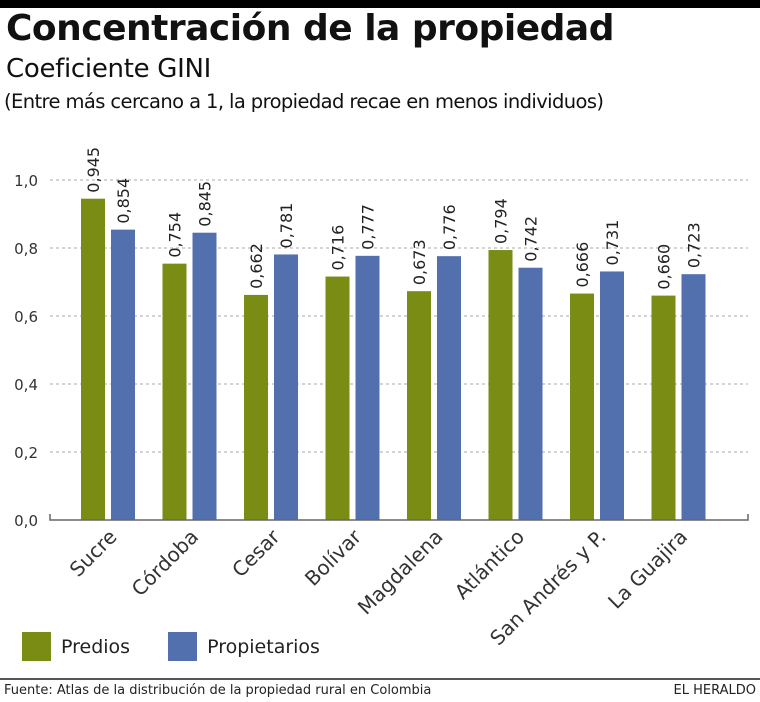  I want to click on top-rule, so click(380, 4).